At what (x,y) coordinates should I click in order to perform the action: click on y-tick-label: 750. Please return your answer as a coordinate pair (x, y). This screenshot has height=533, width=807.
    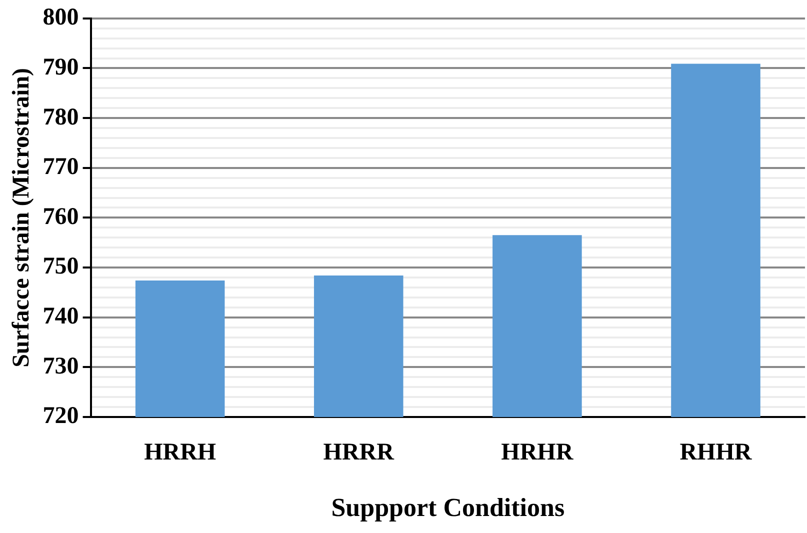
    Looking at the image, I should click on (60, 267).